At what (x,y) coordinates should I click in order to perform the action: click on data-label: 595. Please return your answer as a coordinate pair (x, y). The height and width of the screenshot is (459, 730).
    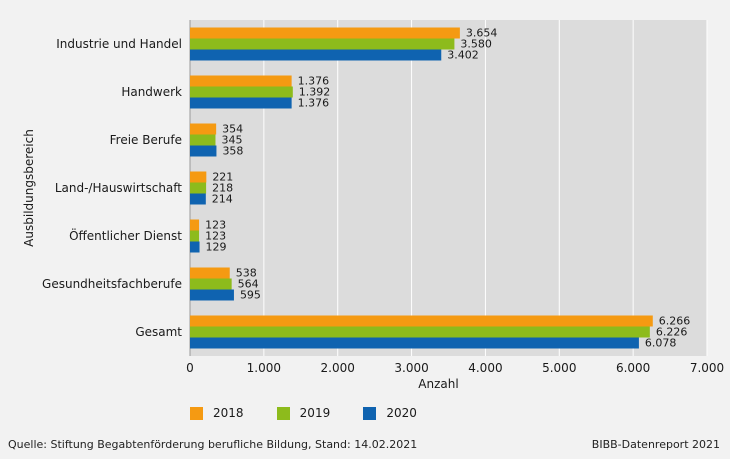
    Looking at the image, I should click on (250, 295).